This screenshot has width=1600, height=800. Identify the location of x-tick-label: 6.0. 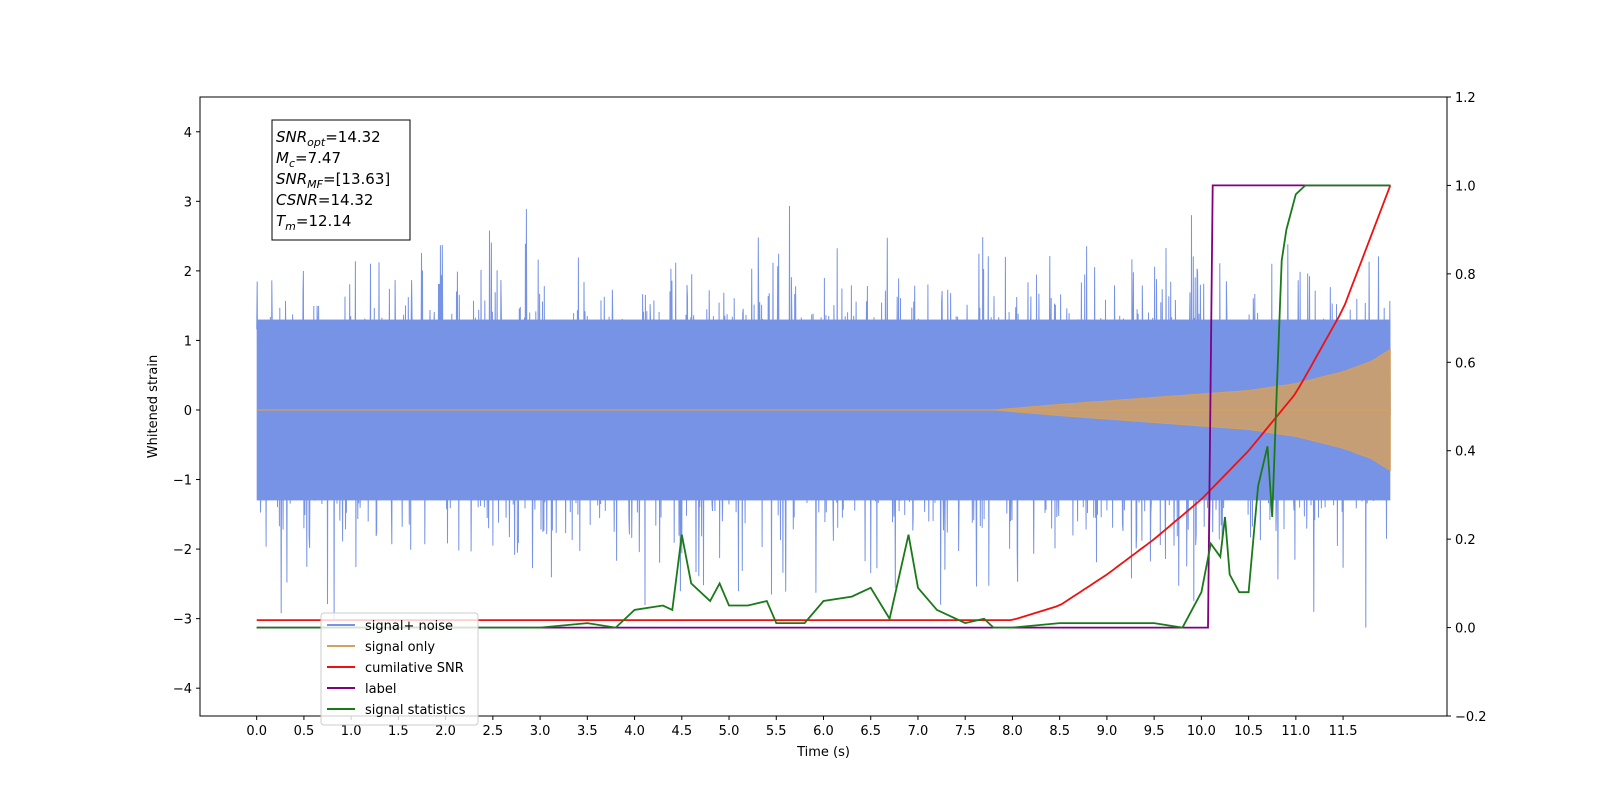
(823, 731).